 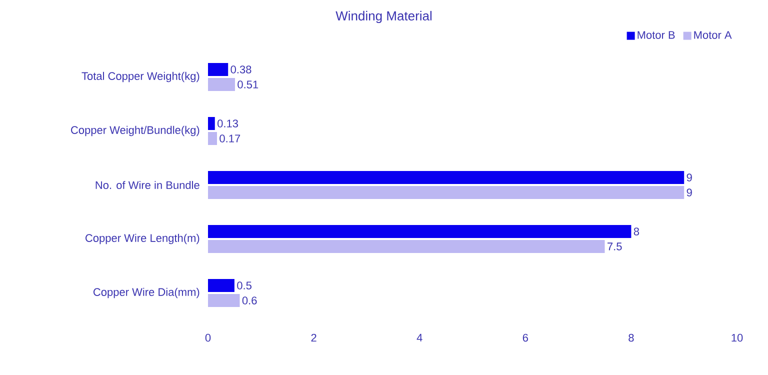 What do you see at coordinates (656, 35) in the screenshot?
I see `legend-label: Motor B` at bounding box center [656, 35].